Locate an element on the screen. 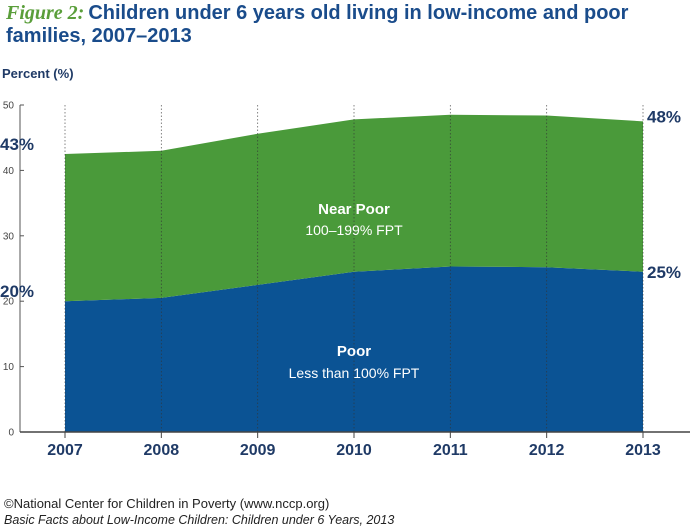 The height and width of the screenshot is (531, 693). series-label-poor: Poor is located at coordinates (354, 351).